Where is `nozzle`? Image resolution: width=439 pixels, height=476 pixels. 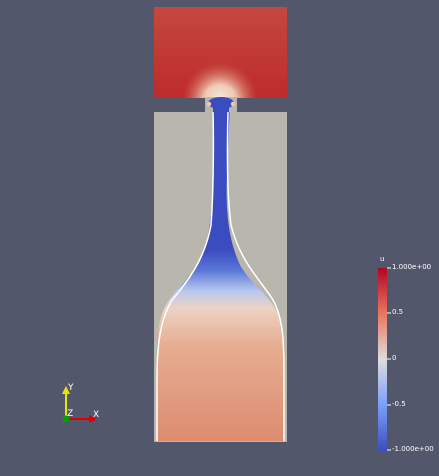
nozzle is located at coordinates (221, 104).